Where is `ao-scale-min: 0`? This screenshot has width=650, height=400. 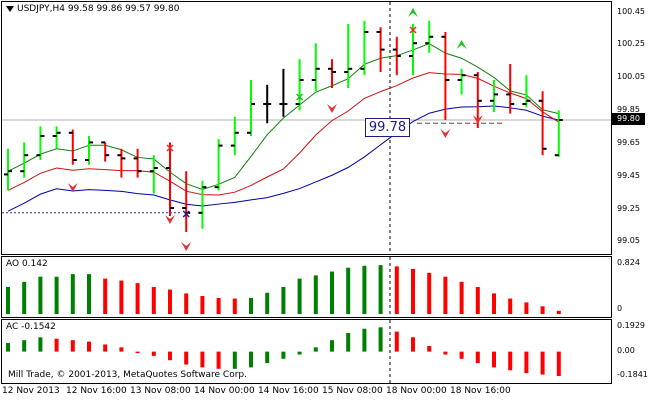 ao-scale-min: 0 is located at coordinates (620, 308).